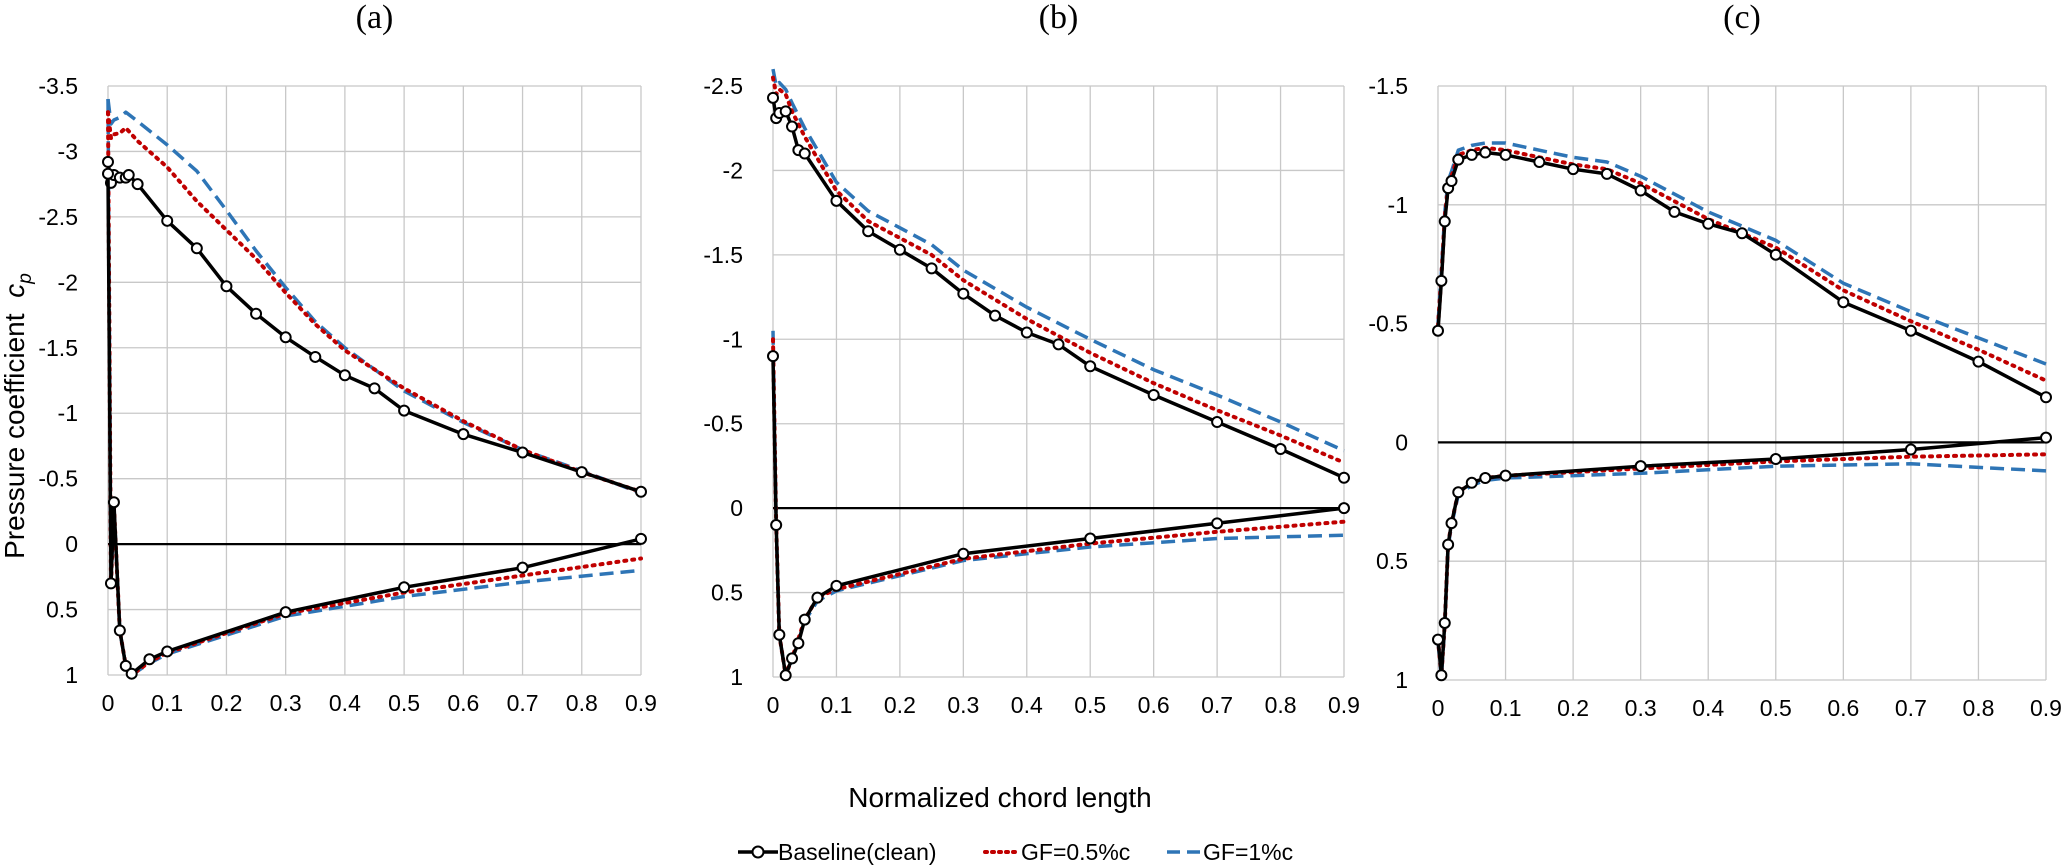 Image resolution: width=2067 pixels, height=868 pixels. Describe the element at coordinates (62, 610) in the screenshot. I see `y-tick-label: 0.5` at that location.